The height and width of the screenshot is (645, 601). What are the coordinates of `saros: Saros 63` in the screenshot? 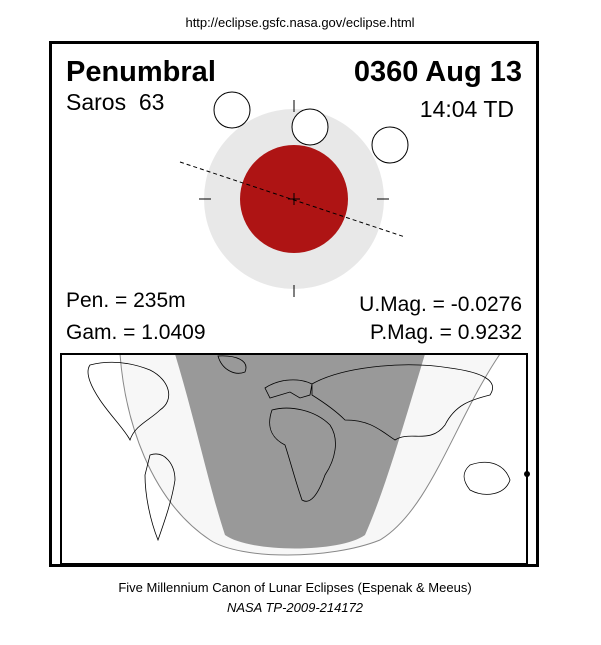 It's located at (115, 102).